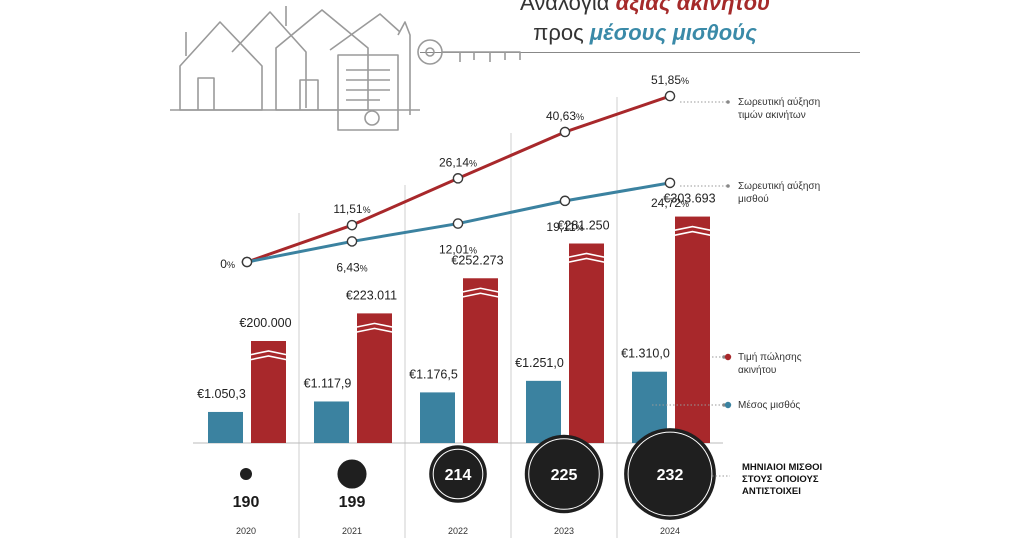 The image size is (1024, 538). What do you see at coordinates (246, 502) in the screenshot?
I see `salaries-value: 190` at bounding box center [246, 502].